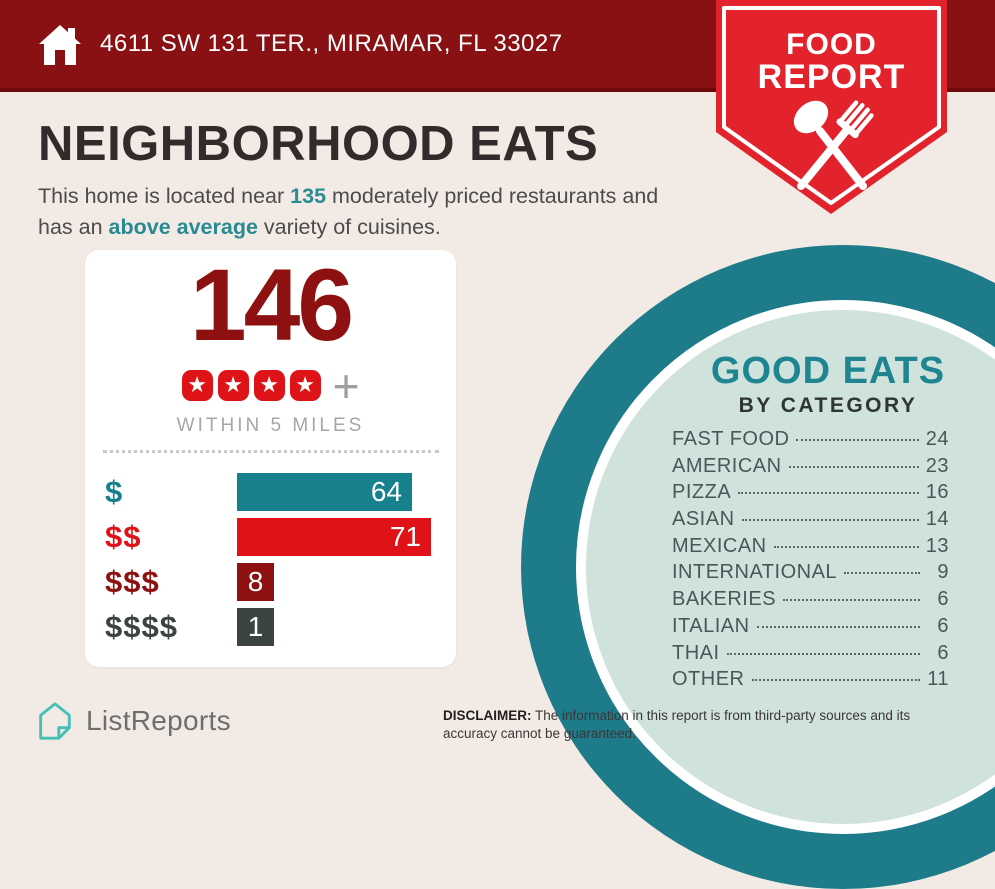 This screenshot has width=995, height=889. I want to click on category-row: AMERICAN 23, so click(810, 468).